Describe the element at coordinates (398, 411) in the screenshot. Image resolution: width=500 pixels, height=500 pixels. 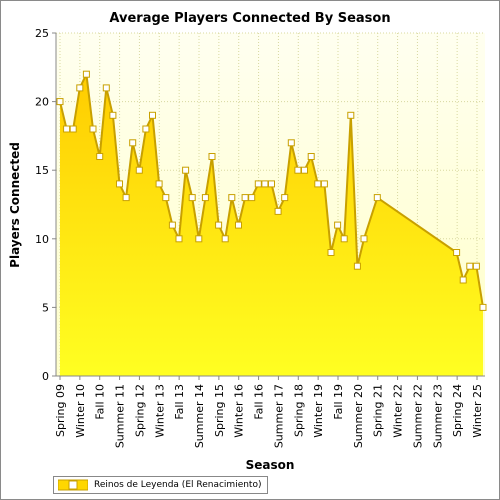
I see `x-tick-label: Winter 22` at that location.